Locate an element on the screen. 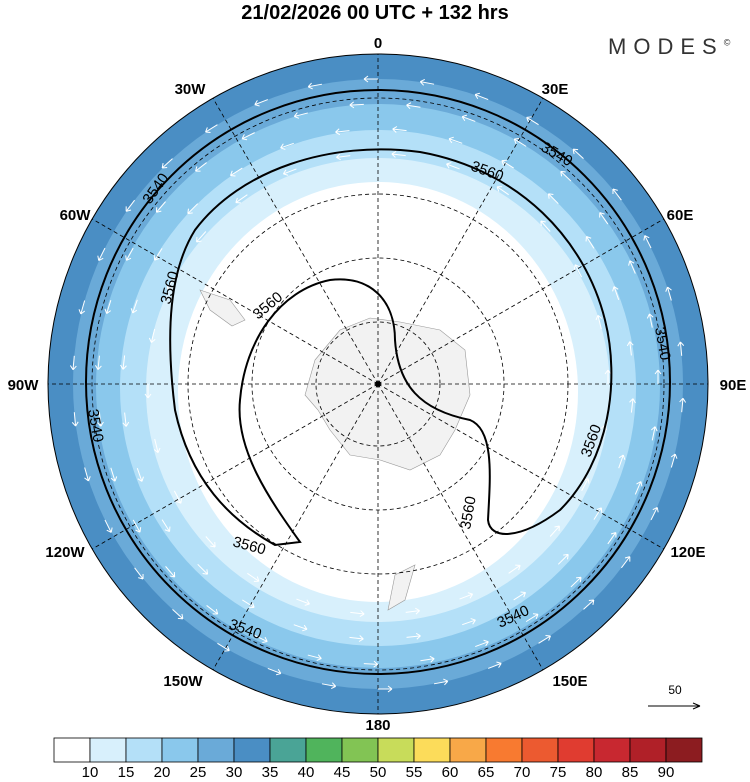 This screenshot has height=782, width=750. colorbar-label: 55 is located at coordinates (414, 772).